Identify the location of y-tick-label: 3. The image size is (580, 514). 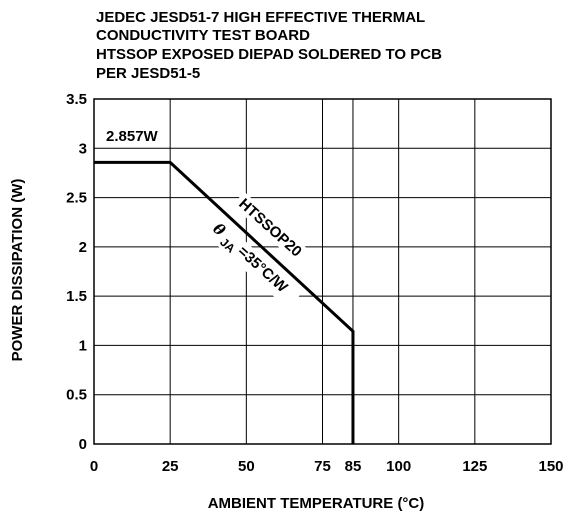
(83, 148).